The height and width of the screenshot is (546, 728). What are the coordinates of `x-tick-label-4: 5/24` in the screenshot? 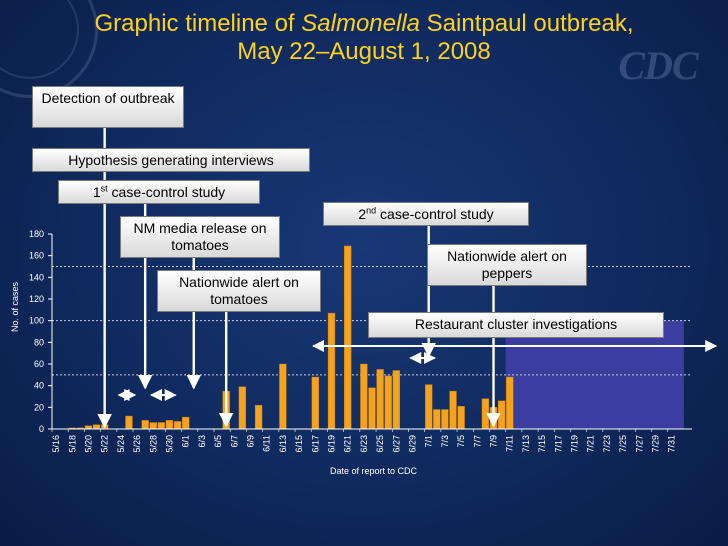 It's located at (121, 444).